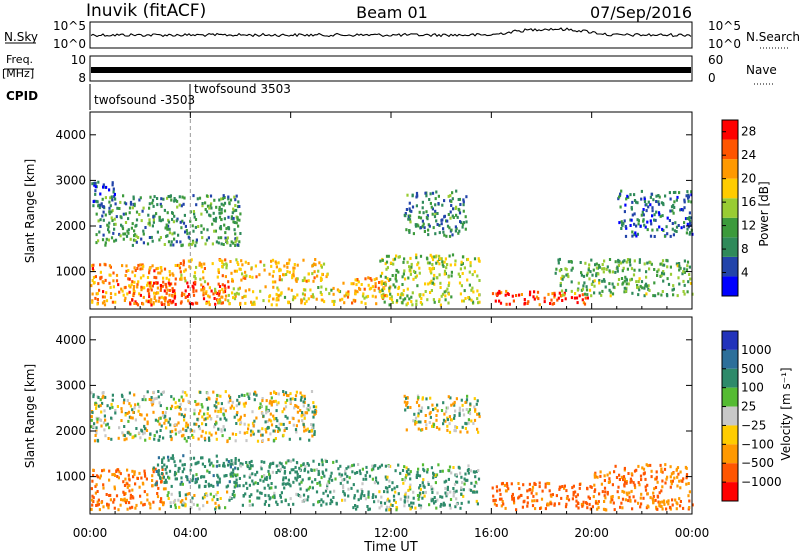 This screenshot has width=800, height=554. What do you see at coordinates (753, 425) in the screenshot?
I see `colorbar-tick-label: −25` at bounding box center [753, 425].